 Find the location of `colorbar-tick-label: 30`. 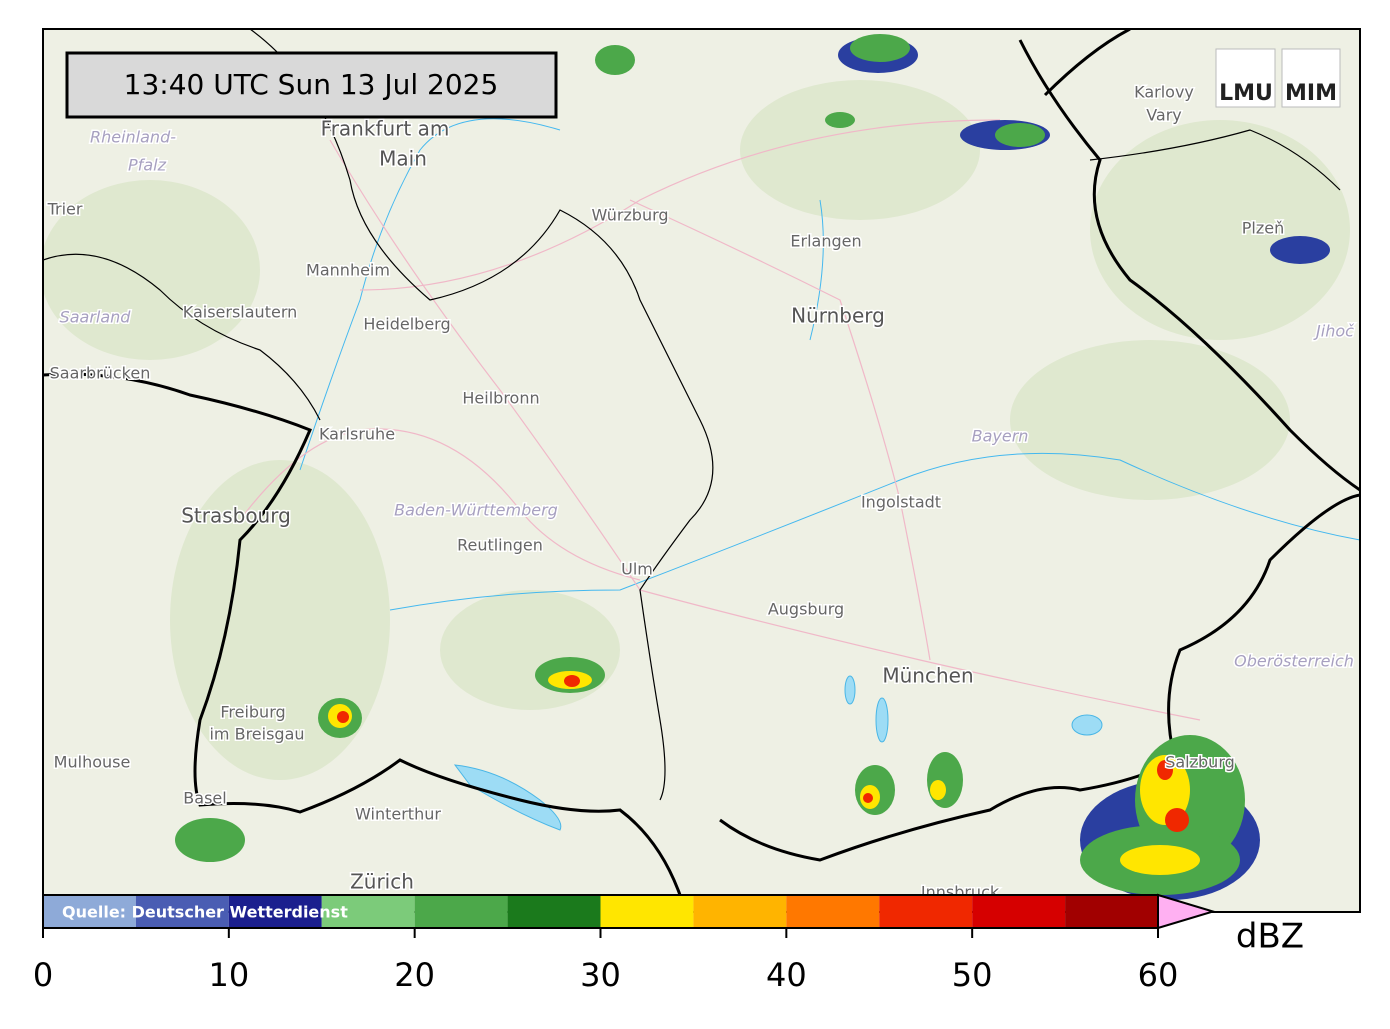

colorbar-tick-label: 30 is located at coordinates (600, 975).